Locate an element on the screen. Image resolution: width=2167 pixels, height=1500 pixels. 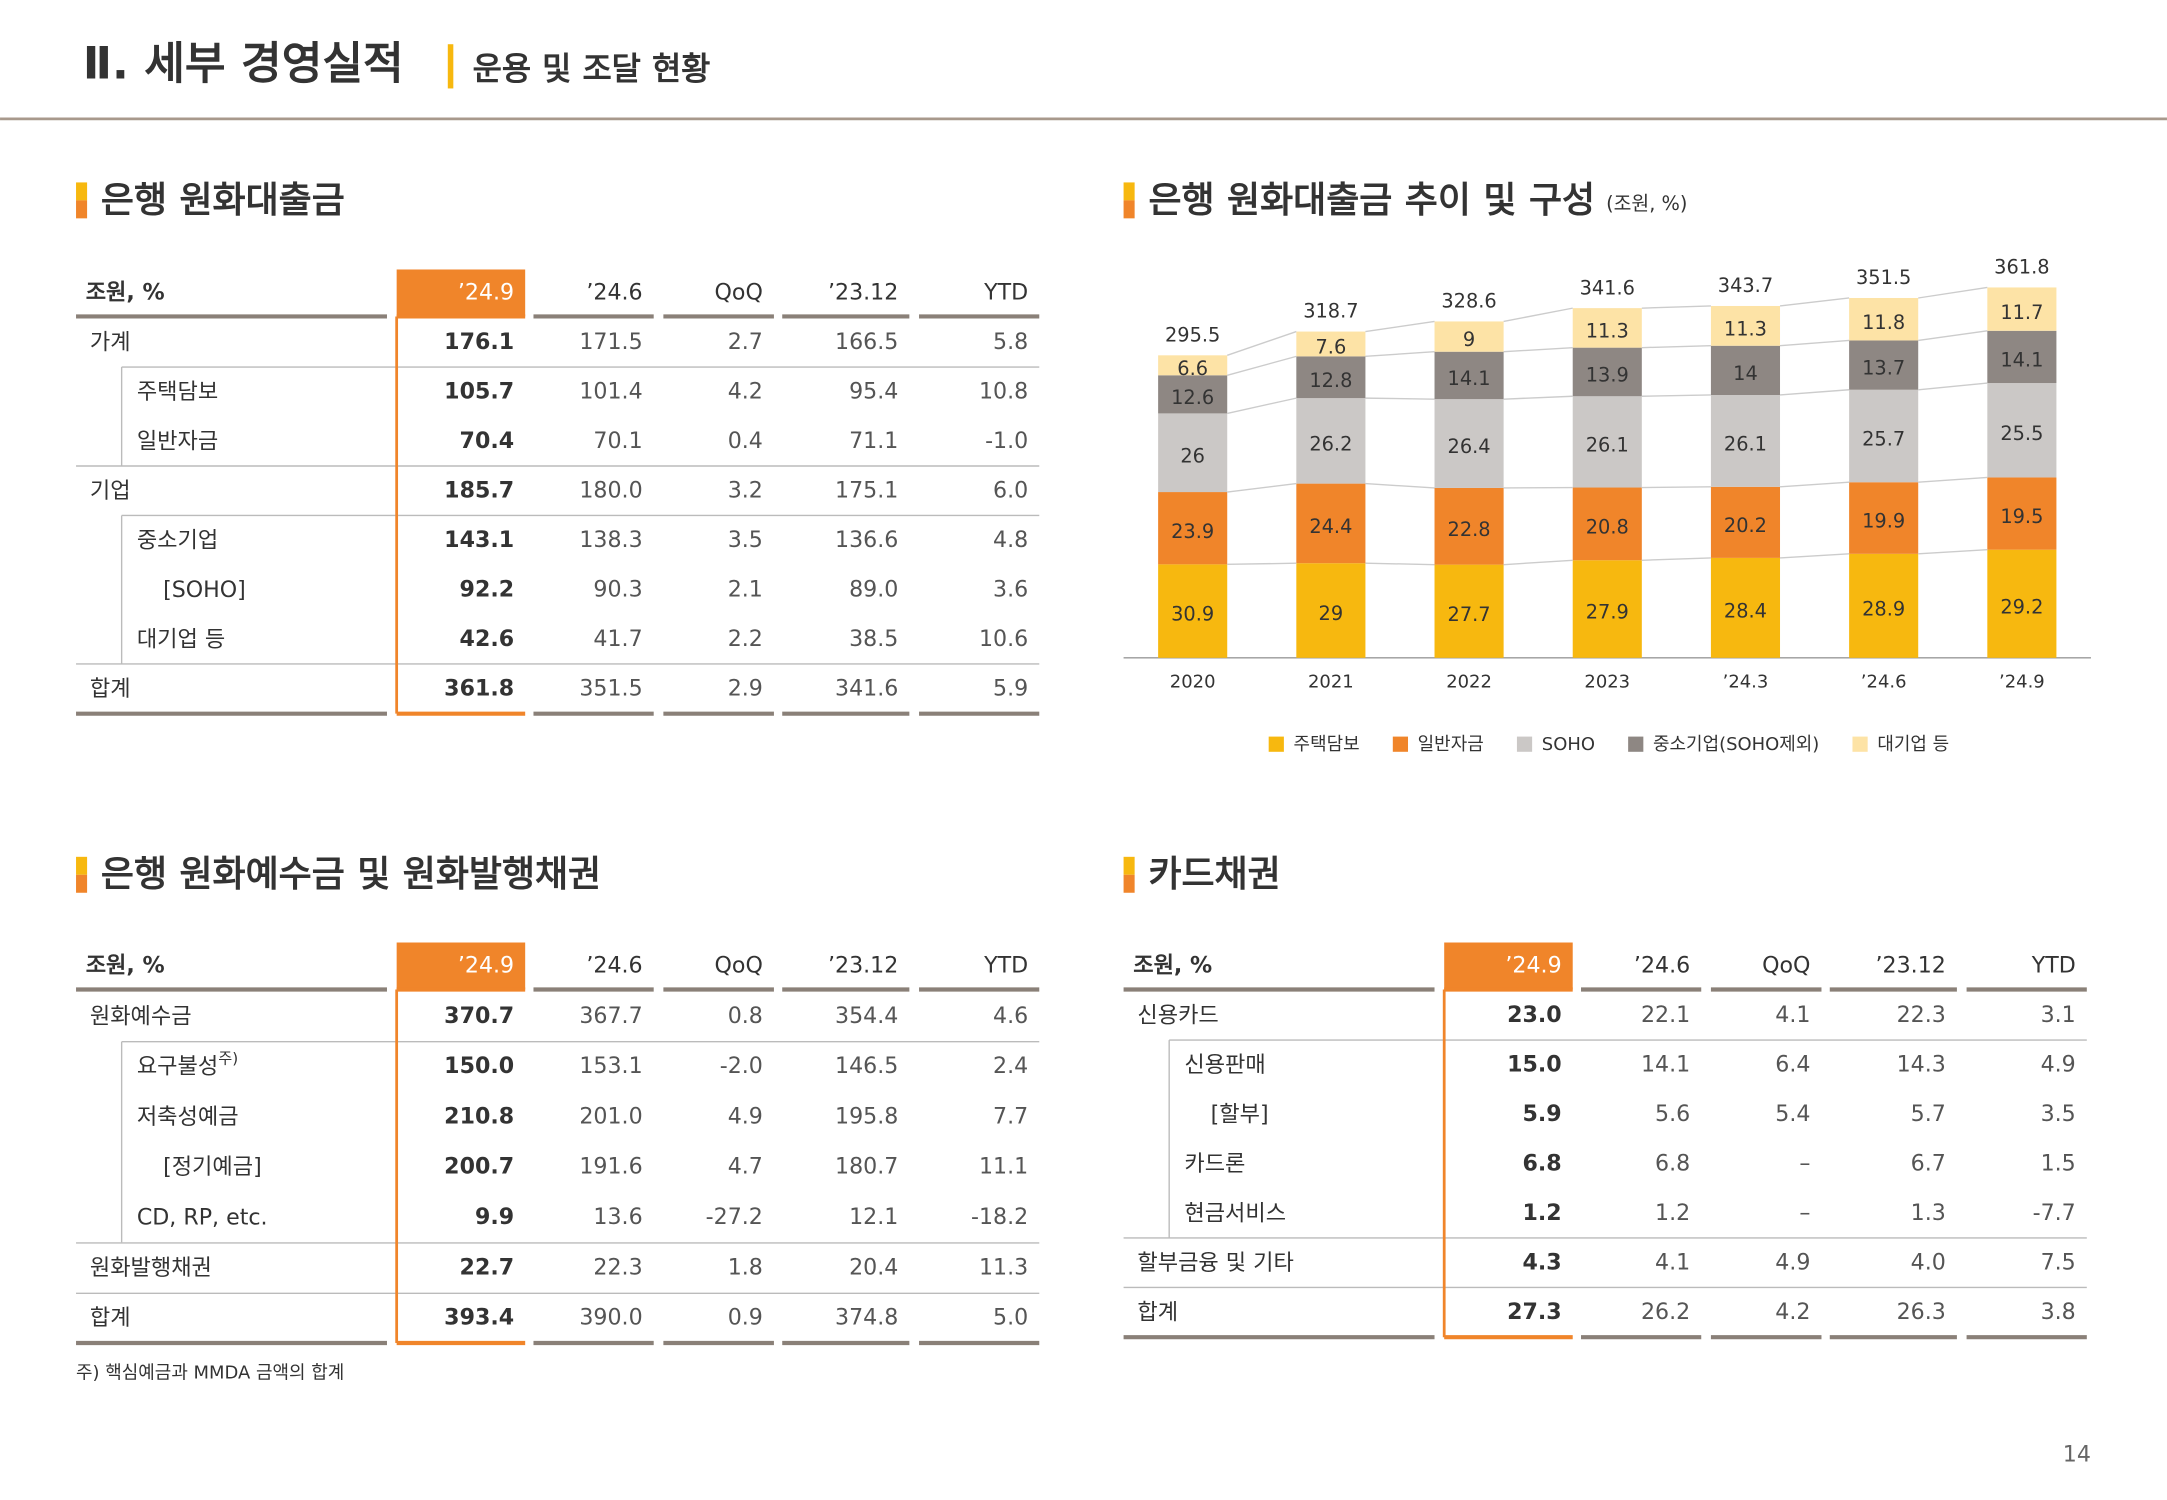
row-label-text: 저축성예금 is located at coordinates (188, 1116).